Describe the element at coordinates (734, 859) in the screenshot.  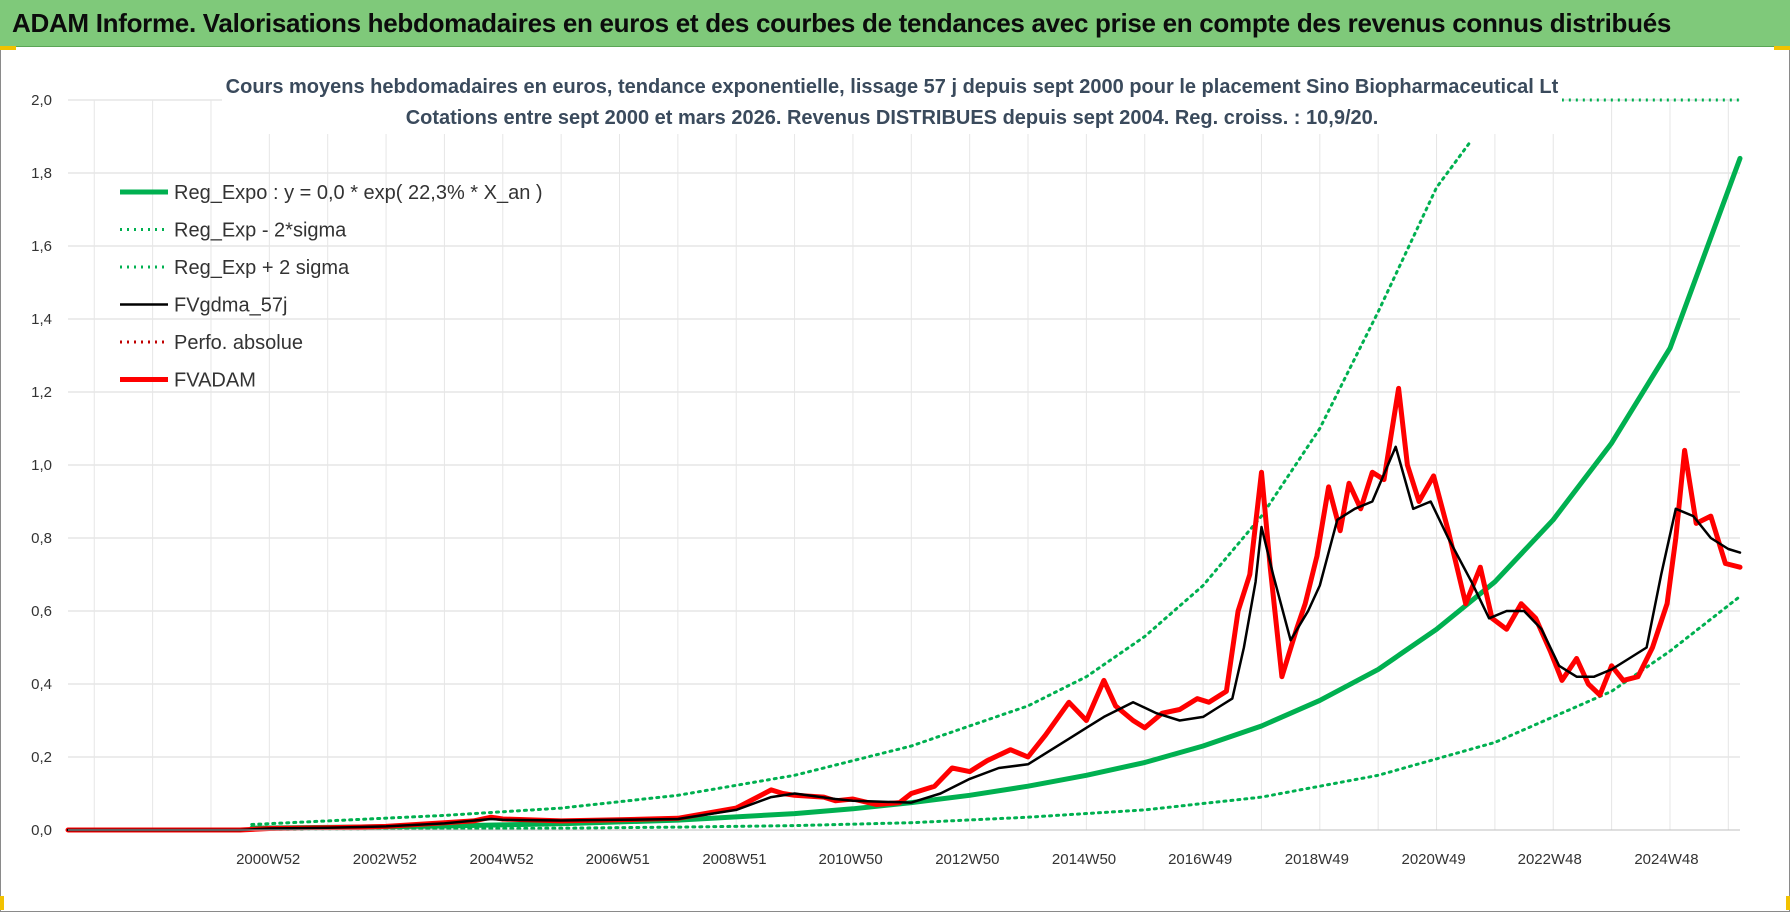
I see `x-tick-label: 2008W51` at that location.